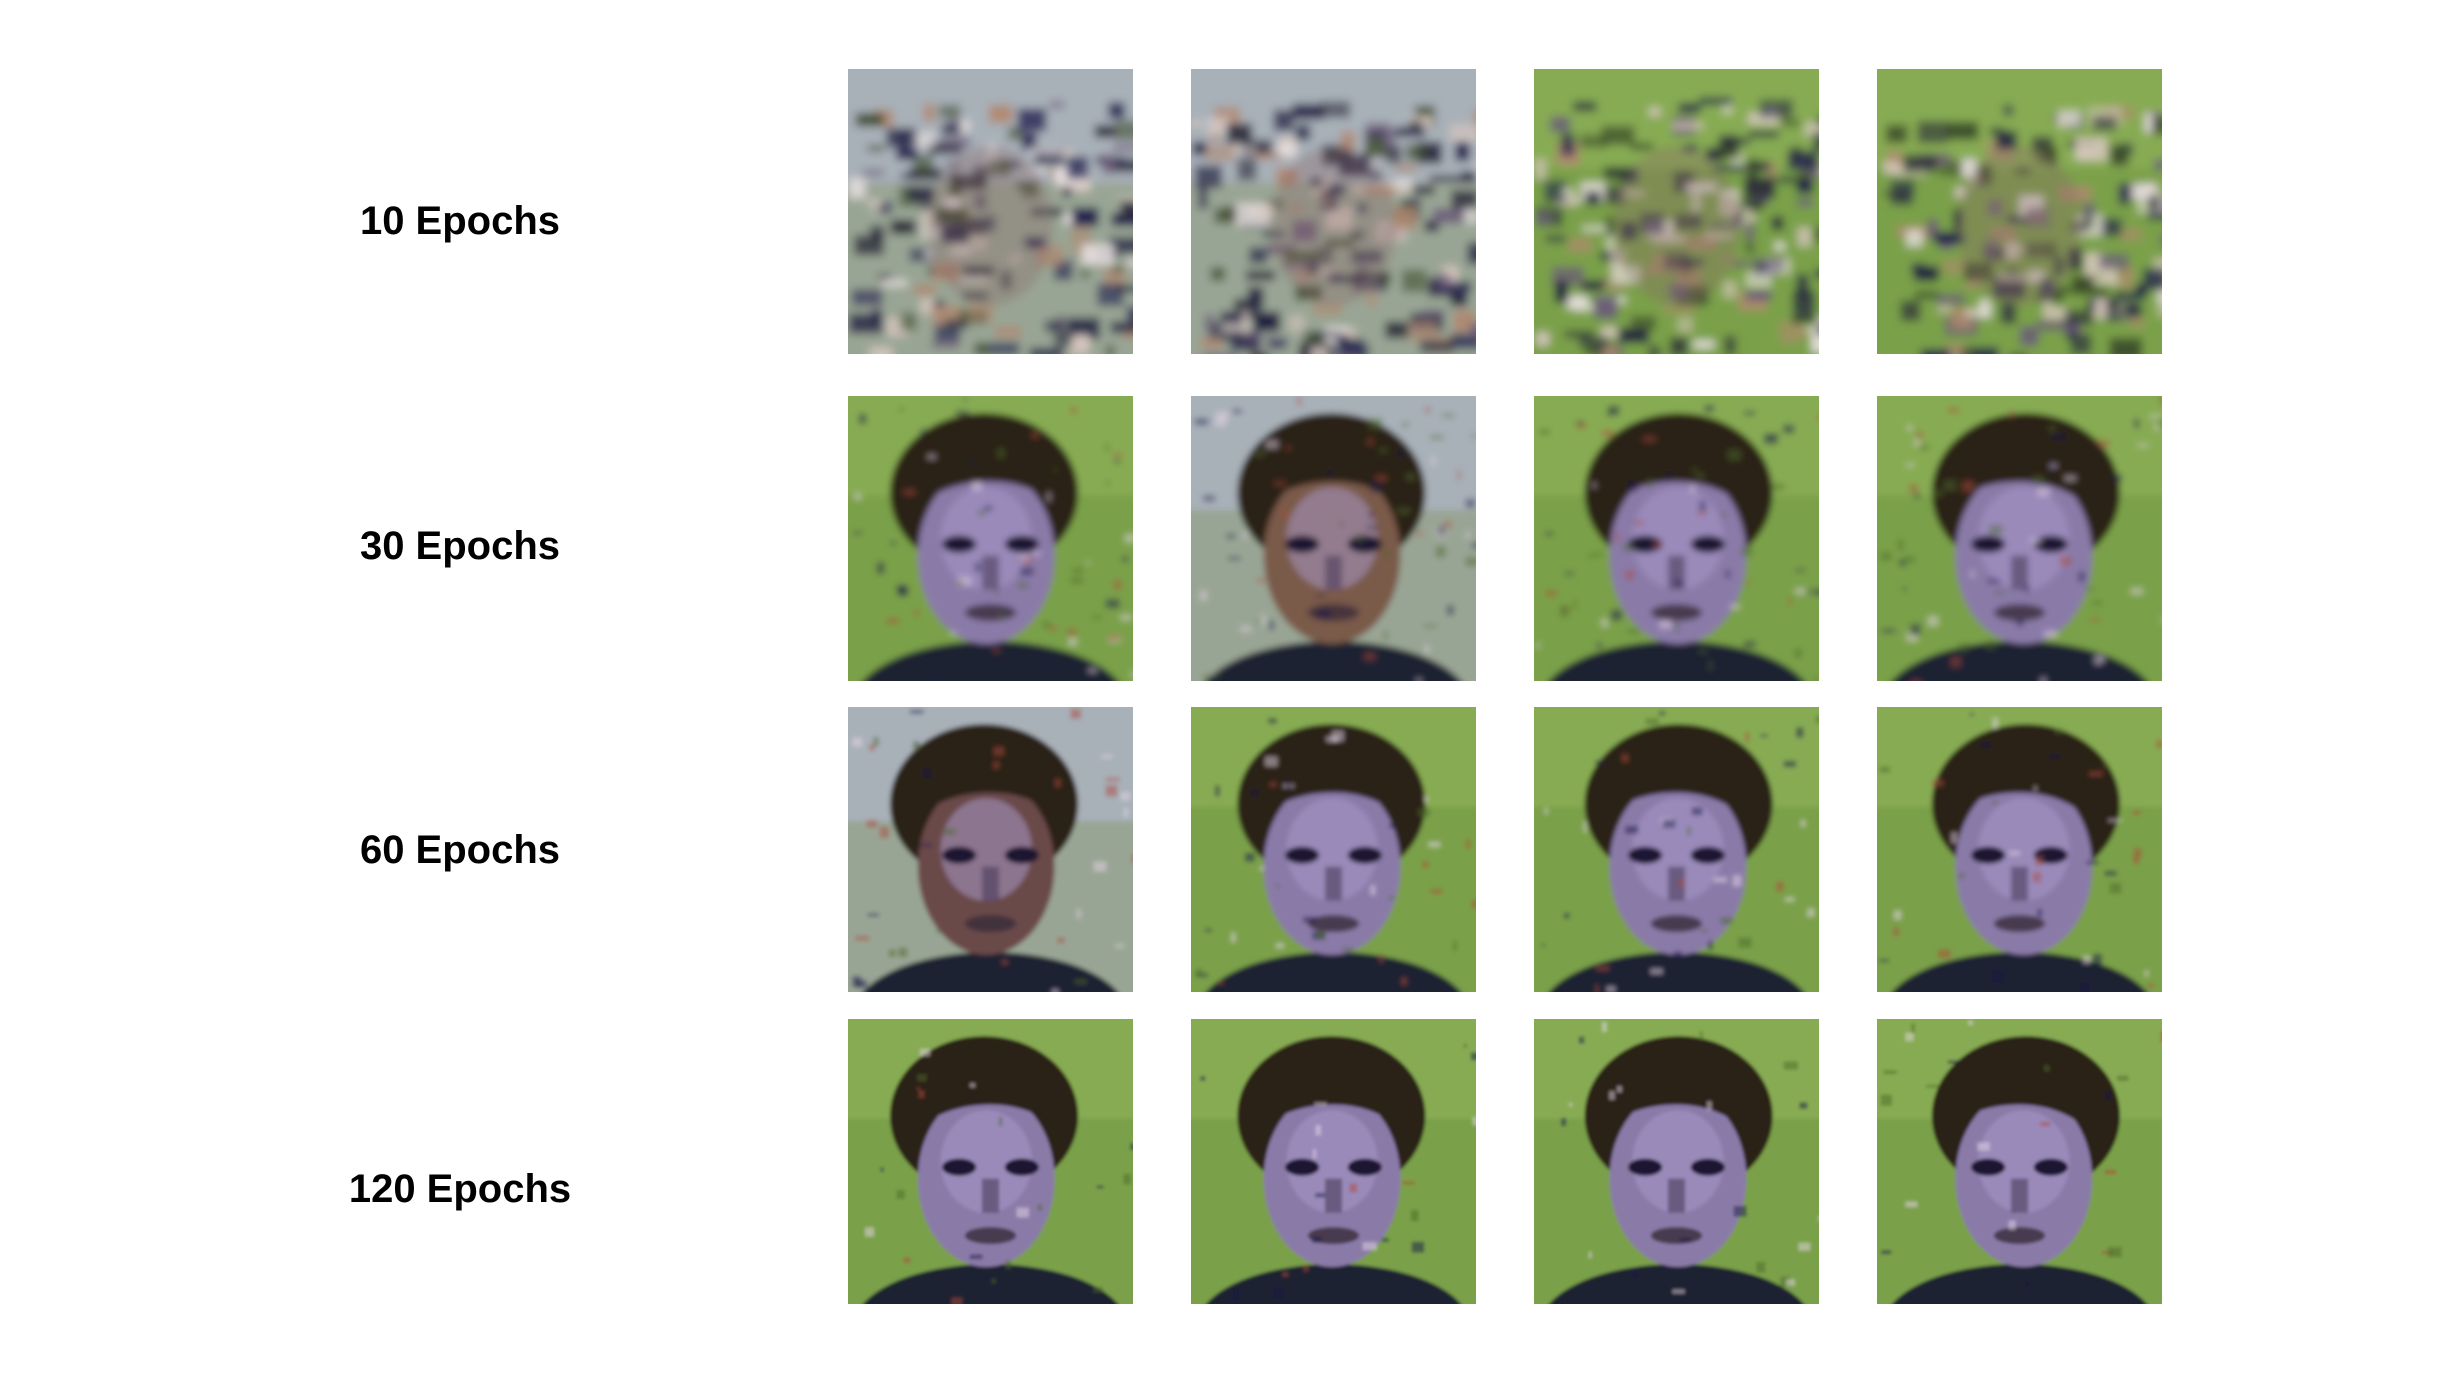 The image size is (2462, 1374). I want to click on row-label-10-epochs: 10 Epochs, so click(460, 221).